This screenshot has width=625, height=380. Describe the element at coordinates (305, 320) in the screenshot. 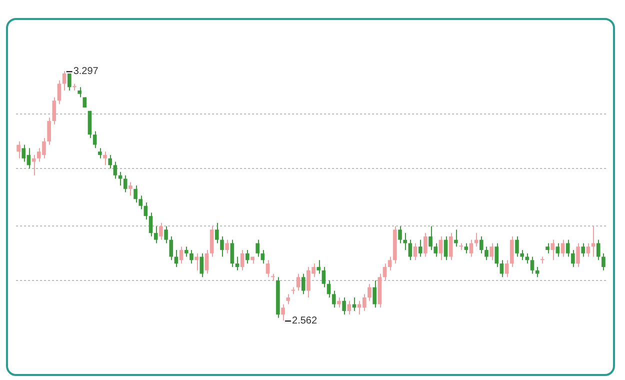

I see `annotation: 2.562` at that location.